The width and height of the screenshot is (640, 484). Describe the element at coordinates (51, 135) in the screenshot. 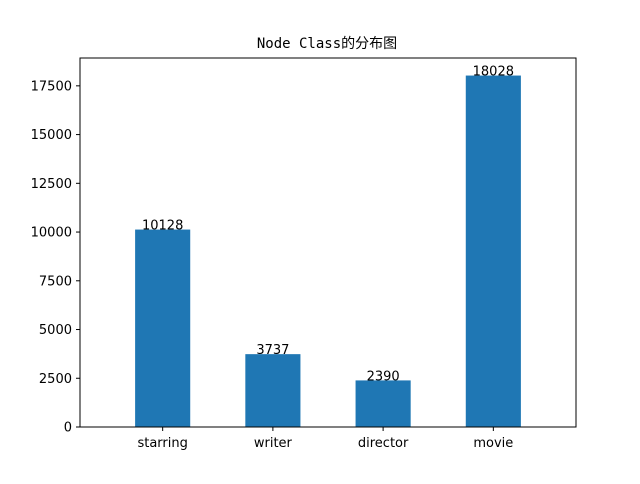

I see `y-tick-label: 15000` at that location.